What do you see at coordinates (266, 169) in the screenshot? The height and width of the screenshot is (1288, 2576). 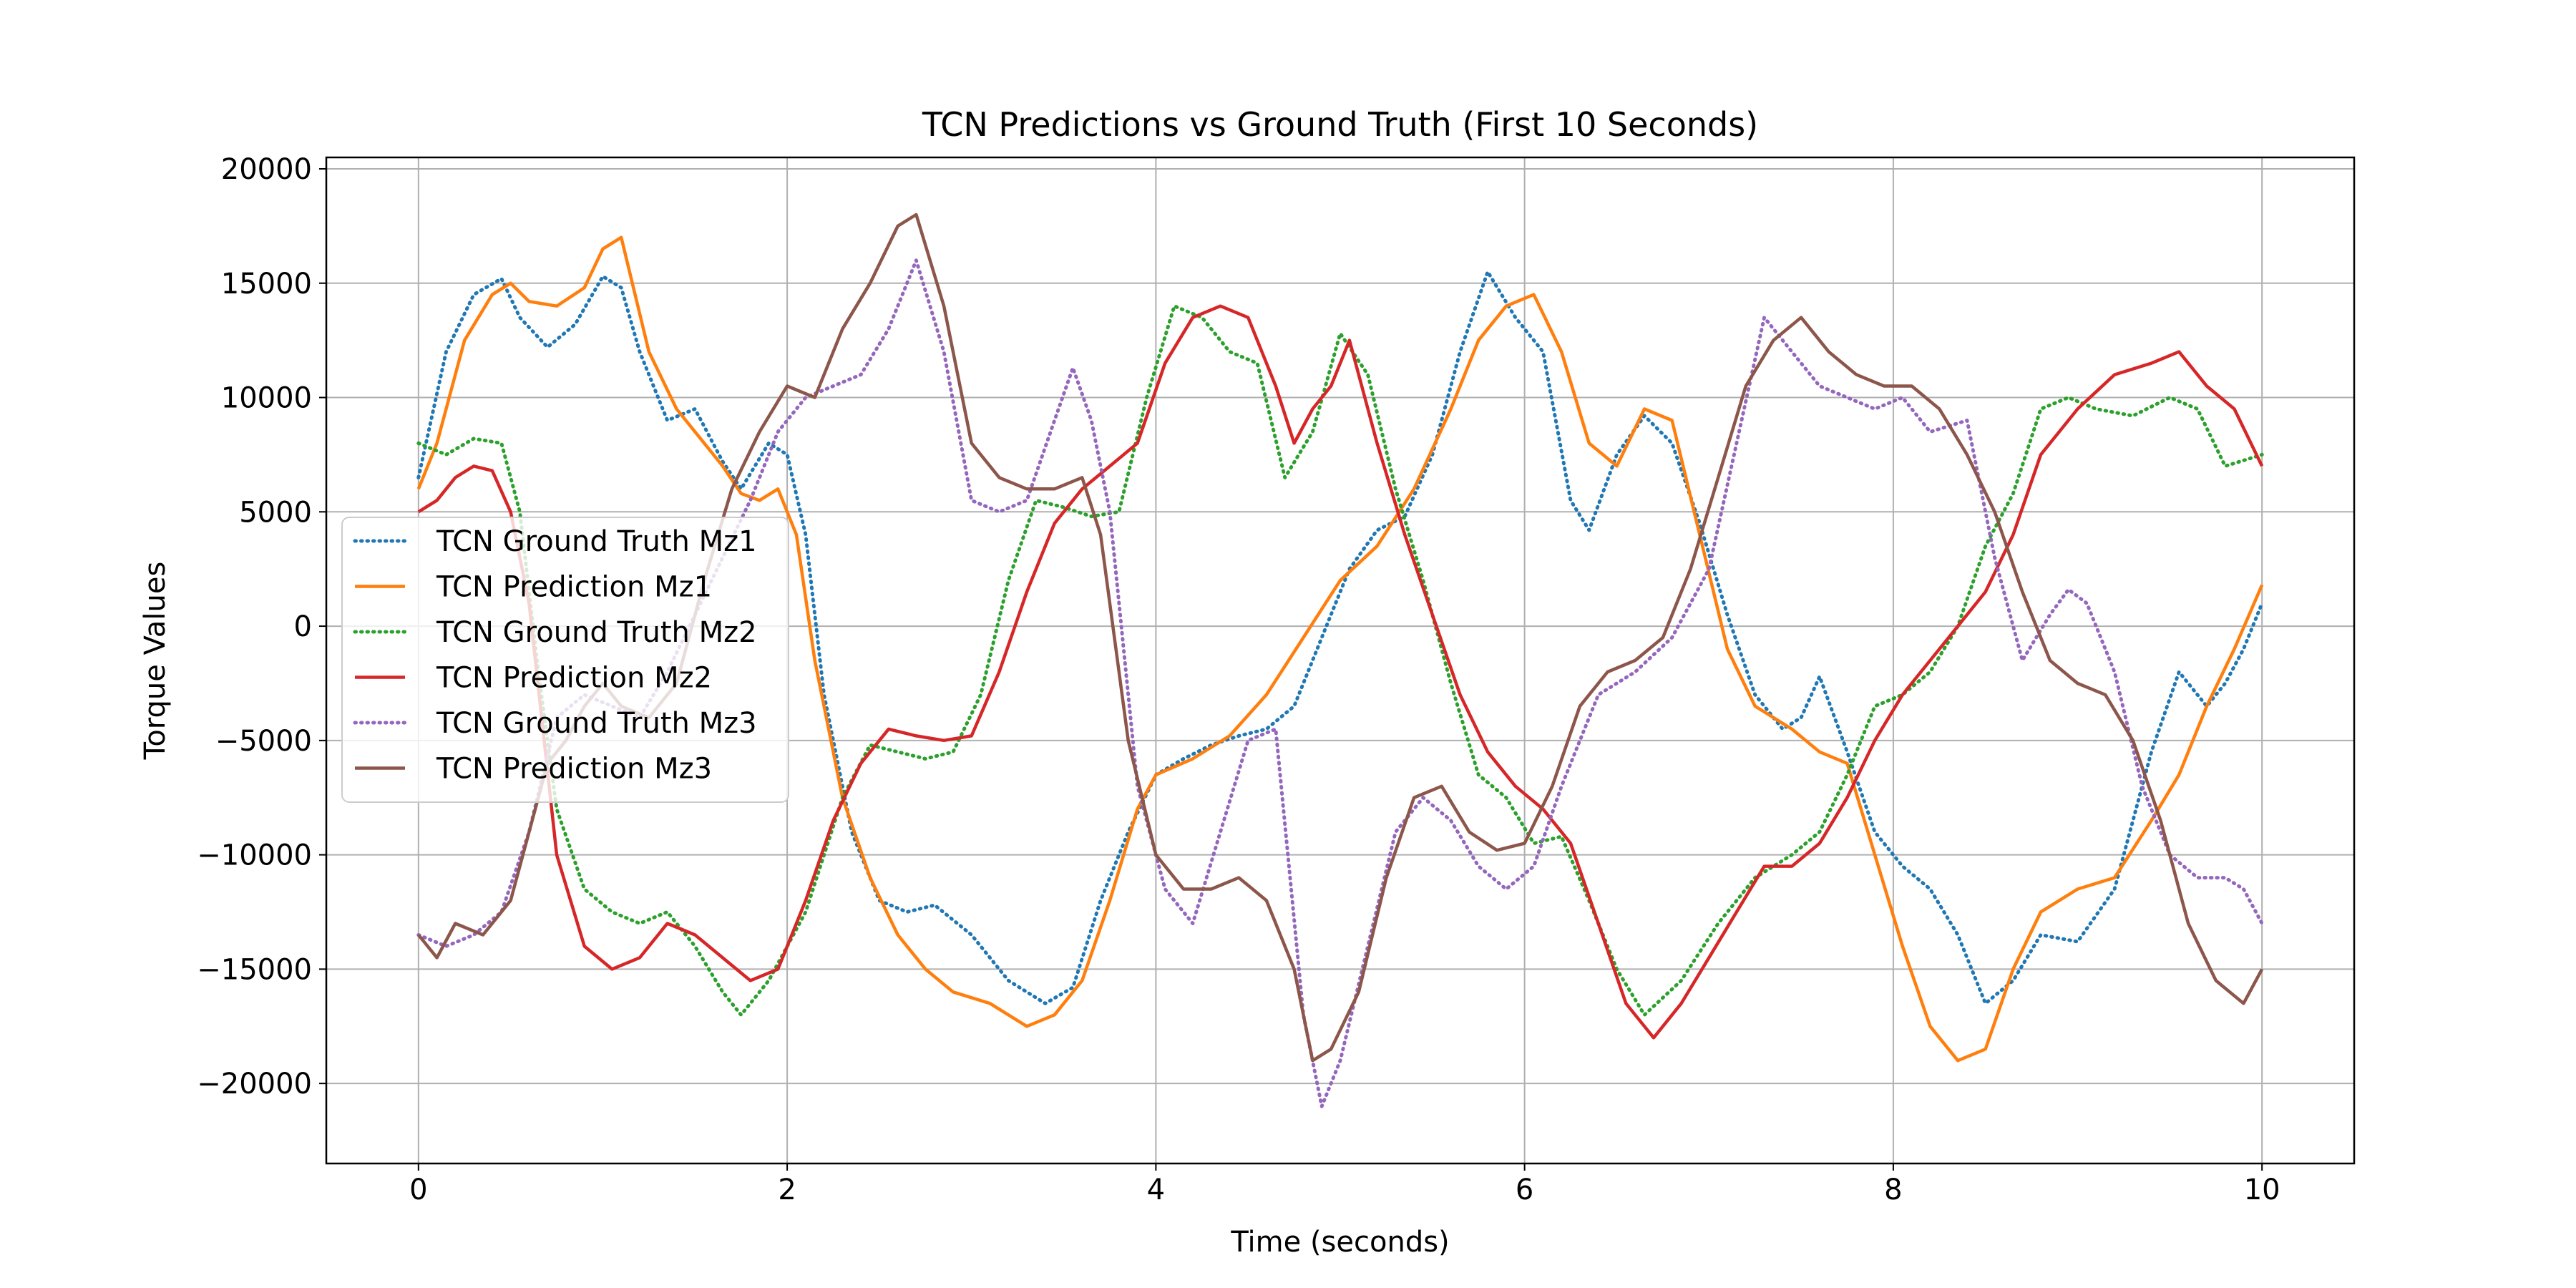 I see `y-tick-label: 20000` at bounding box center [266, 169].